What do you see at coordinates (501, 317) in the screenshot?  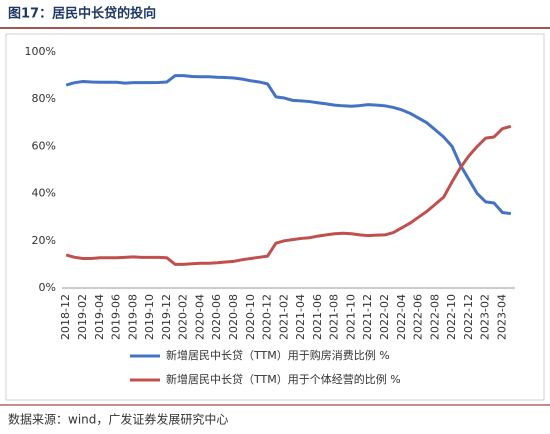 I see `x-tick-label: 2023-04` at bounding box center [501, 317].